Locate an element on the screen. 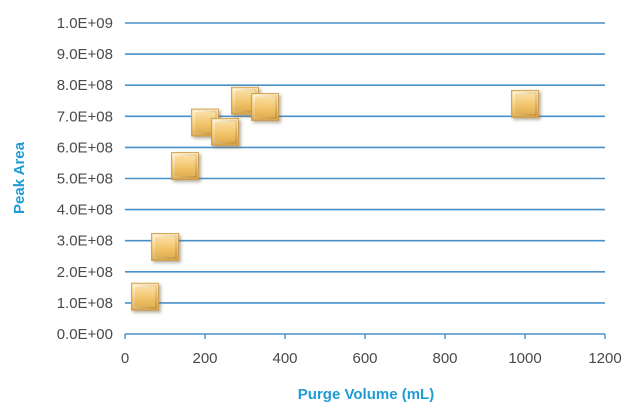 This screenshot has height=411, width=627. x-tick-label: 200 is located at coordinates (204, 358).